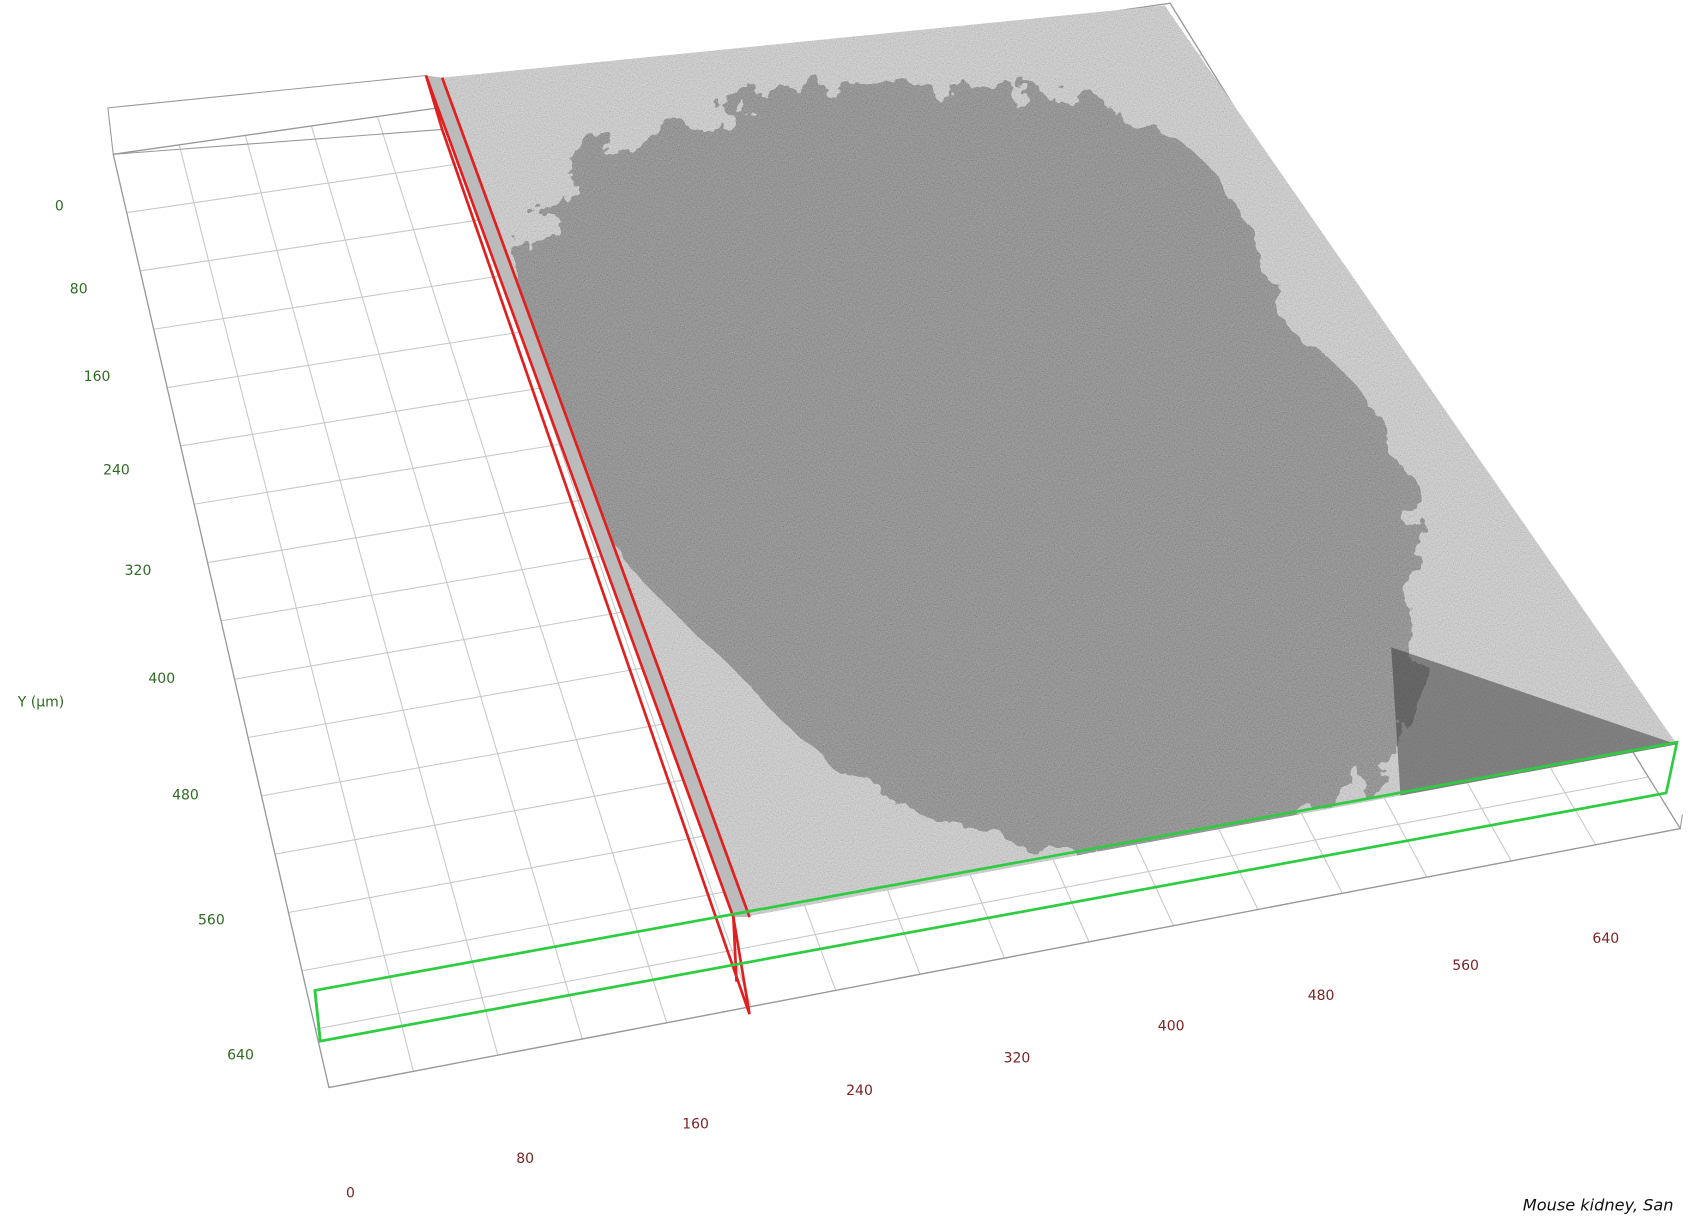 Image resolution: width=1691 pixels, height=1231 pixels. Describe the element at coordinates (97, 377) in the screenshot. I see `y-tick-label: 160` at that location.